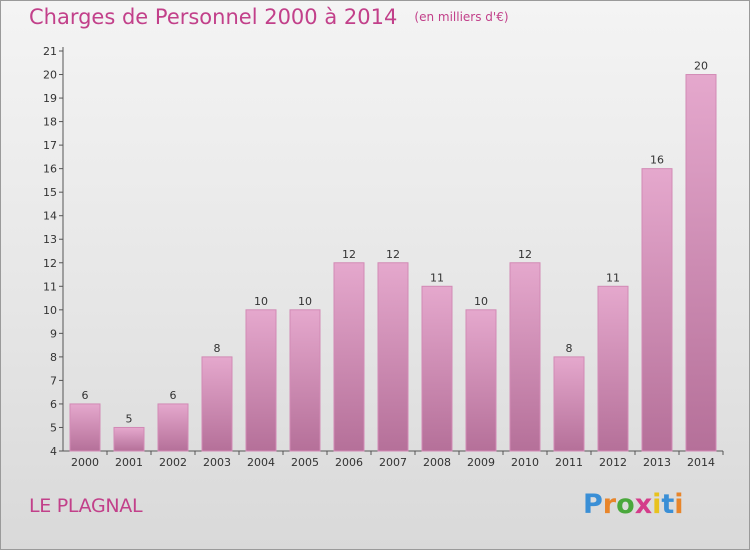 The image size is (750, 551). I want to click on y-tick-label: 4, so click(53, 451).